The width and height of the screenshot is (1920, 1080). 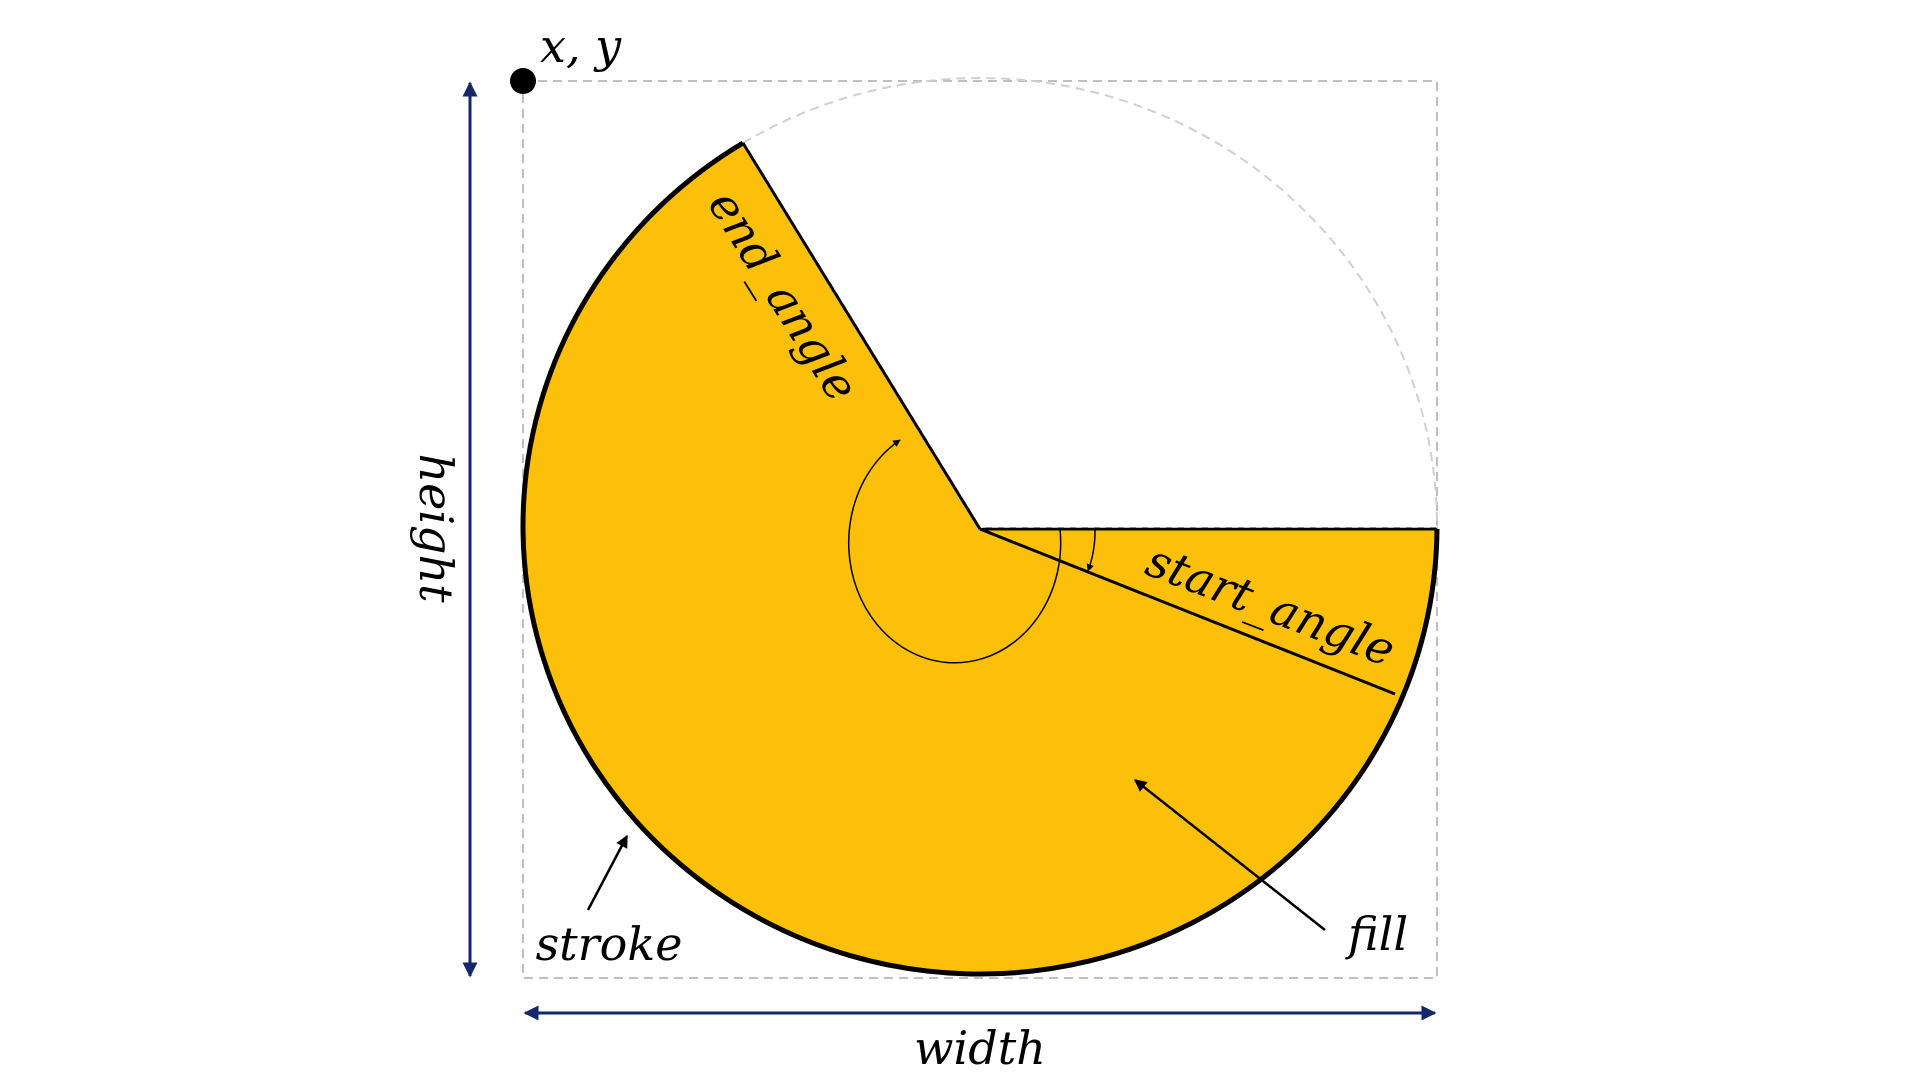 What do you see at coordinates (523, 81) in the screenshot?
I see `origin-point` at bounding box center [523, 81].